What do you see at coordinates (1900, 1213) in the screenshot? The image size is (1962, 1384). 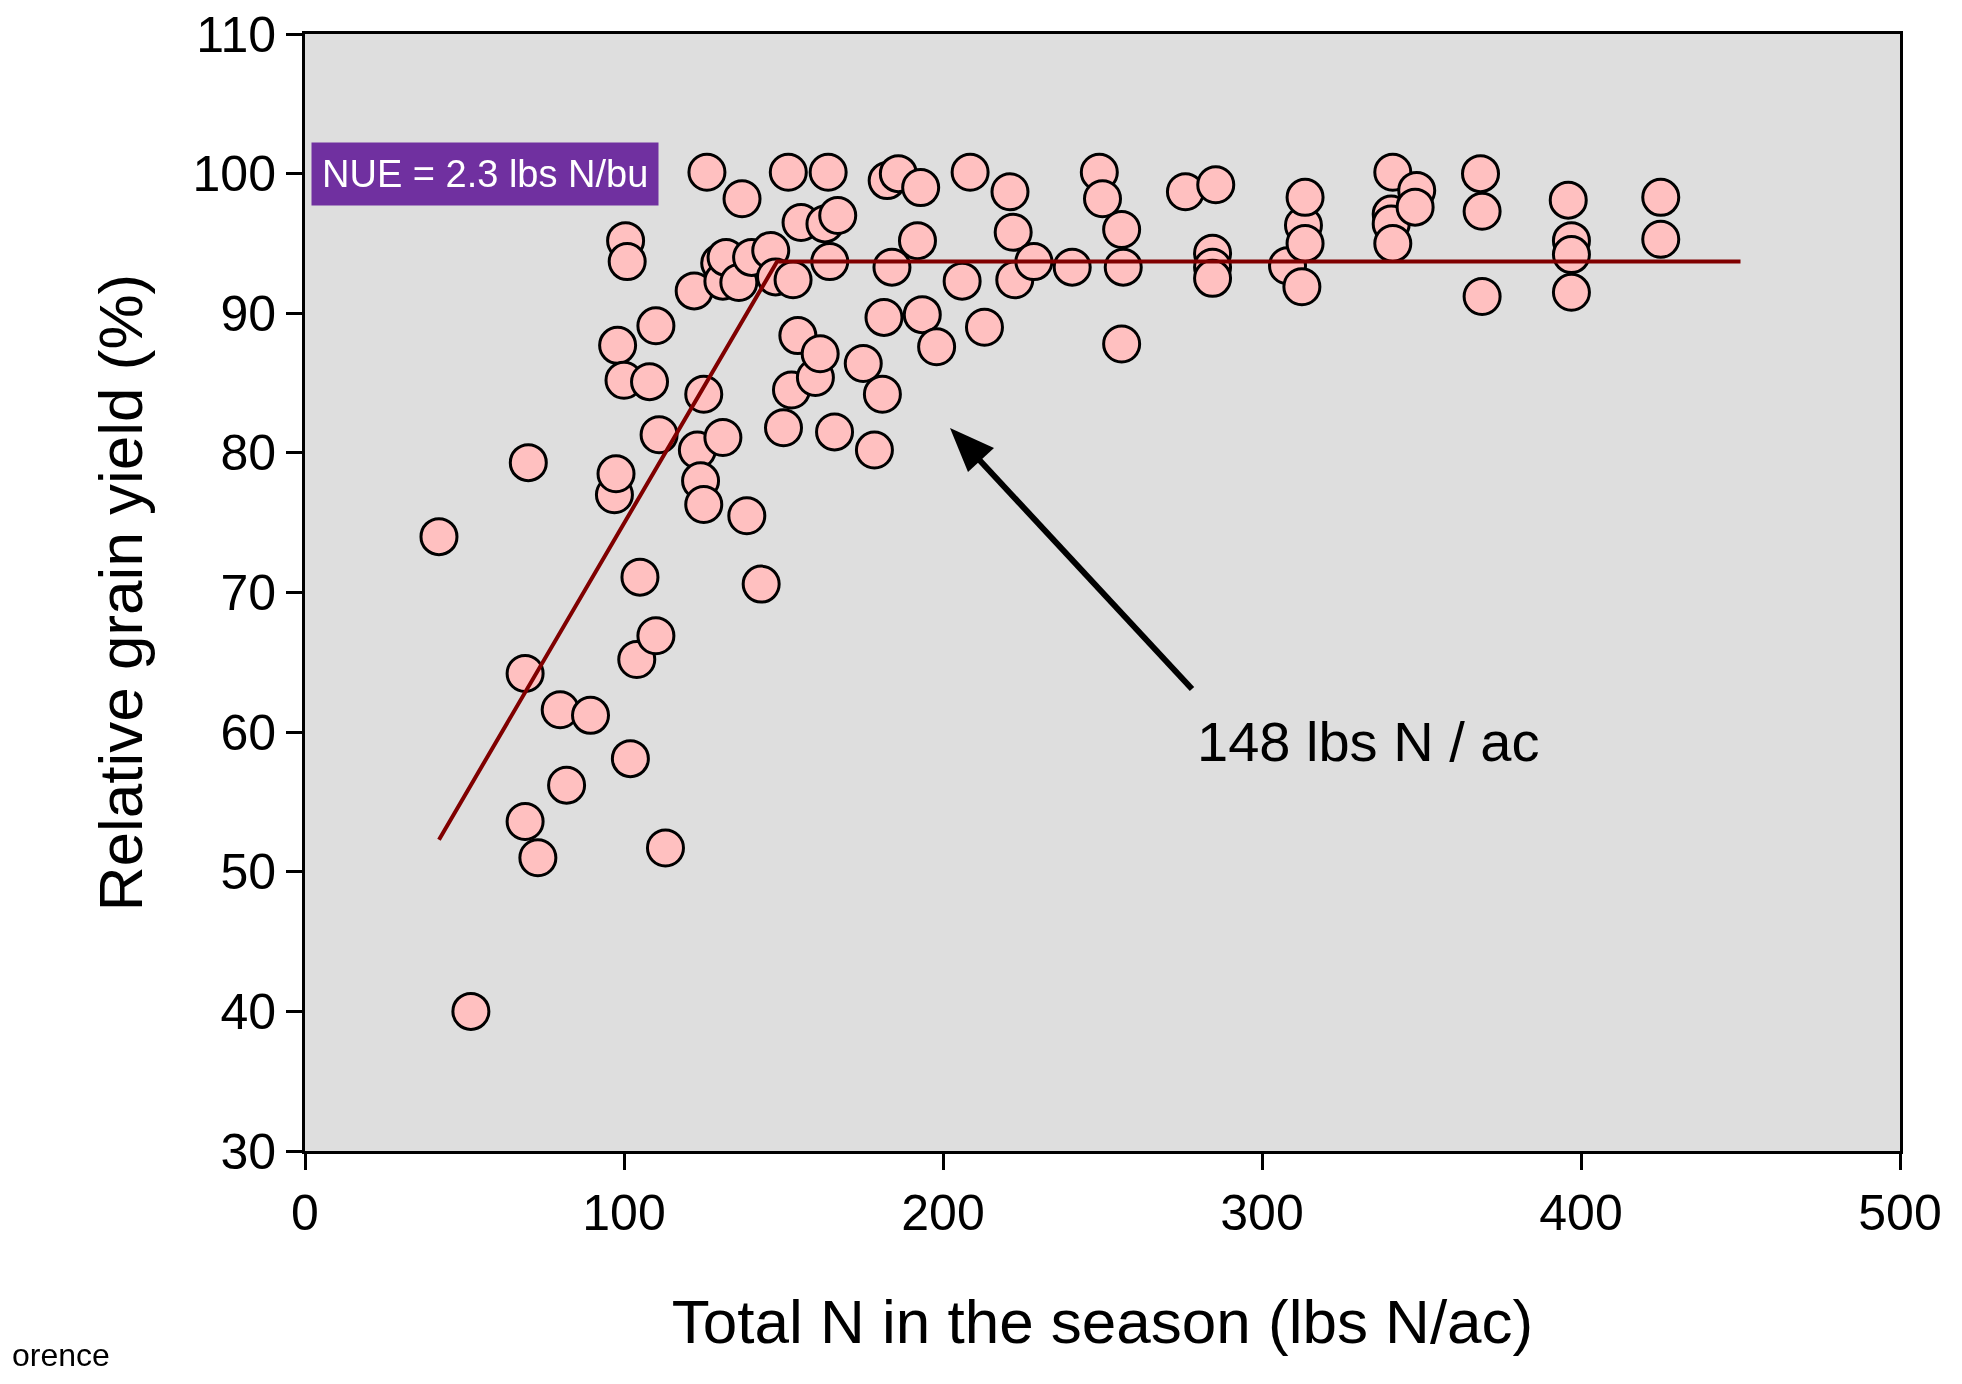 I see `x-tick-label: 500` at bounding box center [1900, 1213].